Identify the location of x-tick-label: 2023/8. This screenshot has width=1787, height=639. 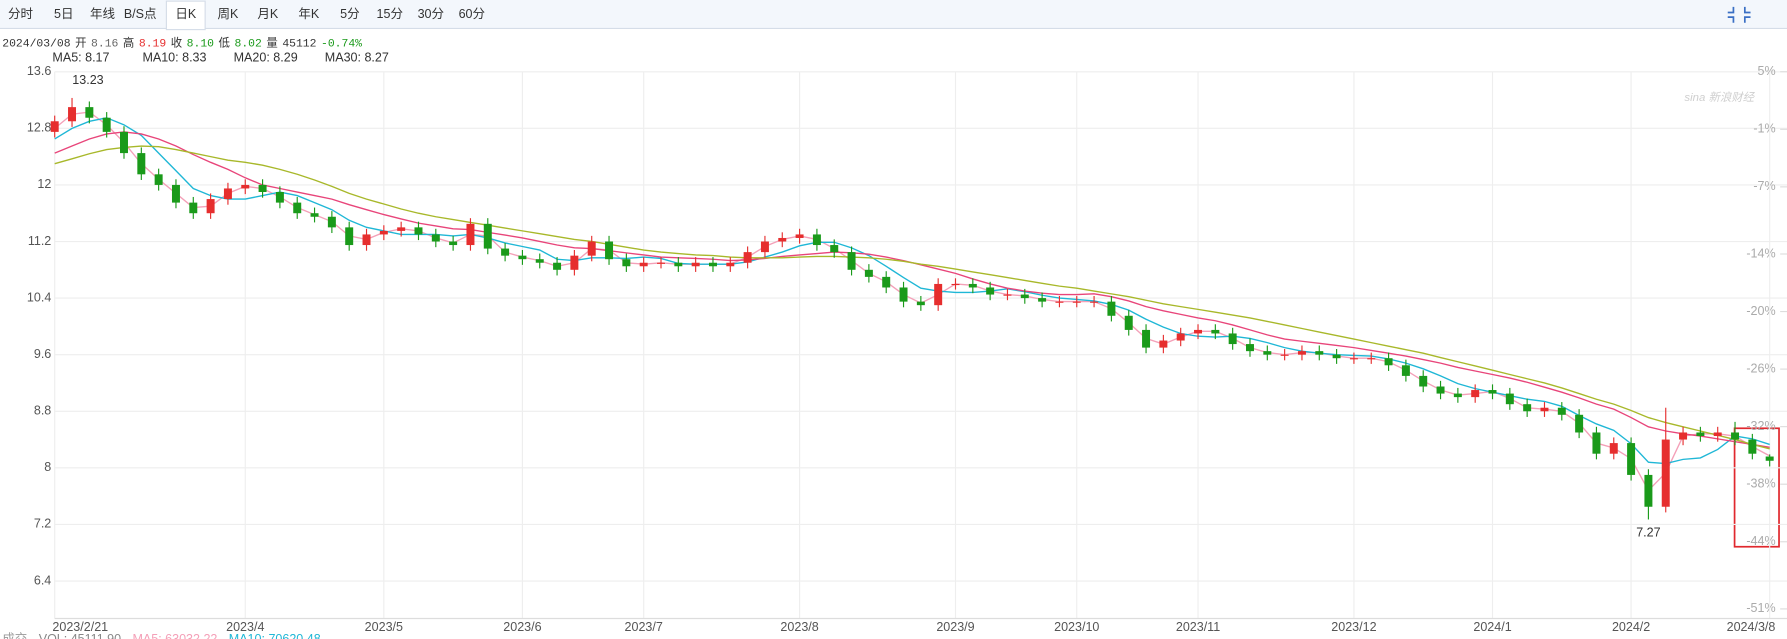
(799, 627).